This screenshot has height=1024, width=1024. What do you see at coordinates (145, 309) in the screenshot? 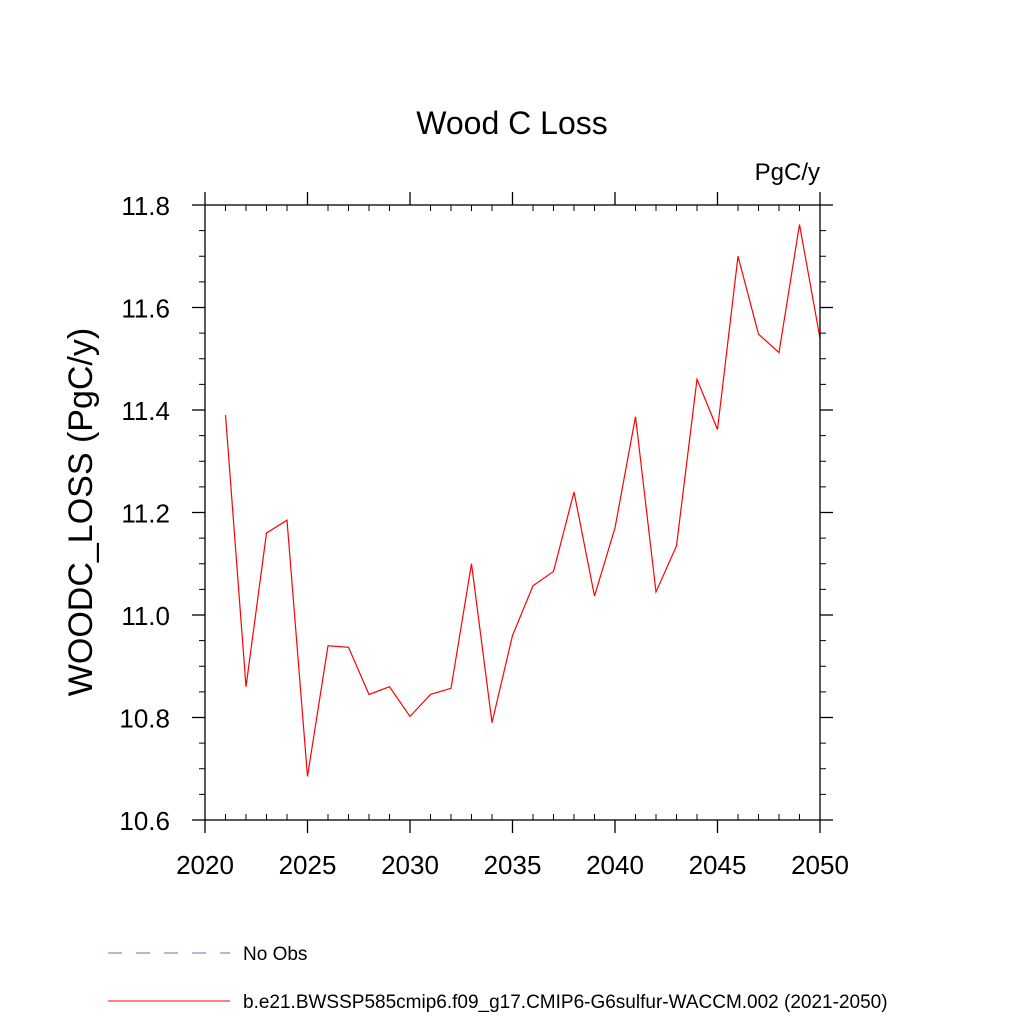
I see `y-tick-label: 11.6` at bounding box center [145, 309].